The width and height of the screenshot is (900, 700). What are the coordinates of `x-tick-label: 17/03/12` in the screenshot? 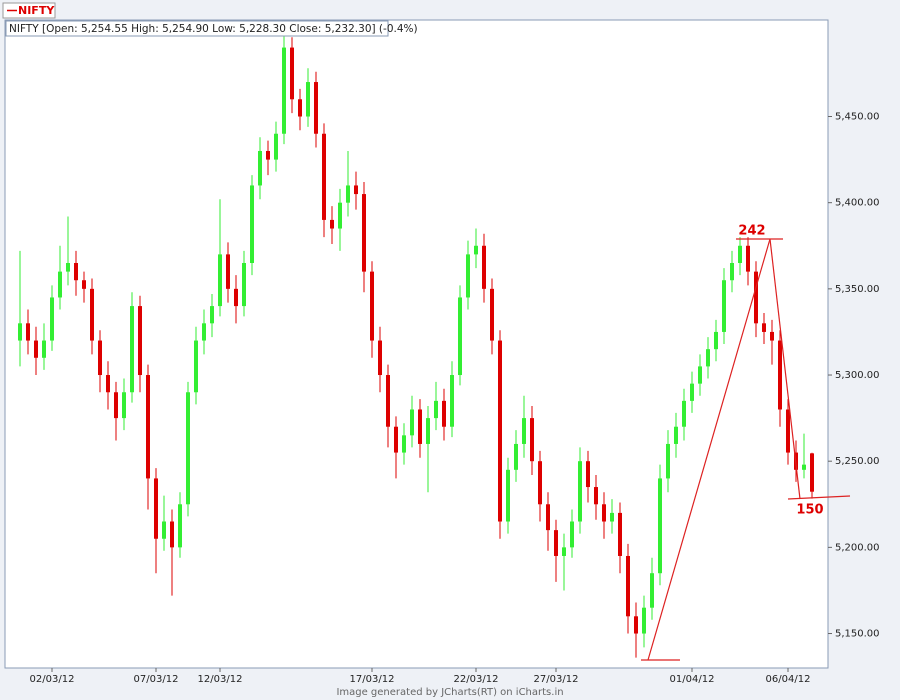 It's located at (372, 679).